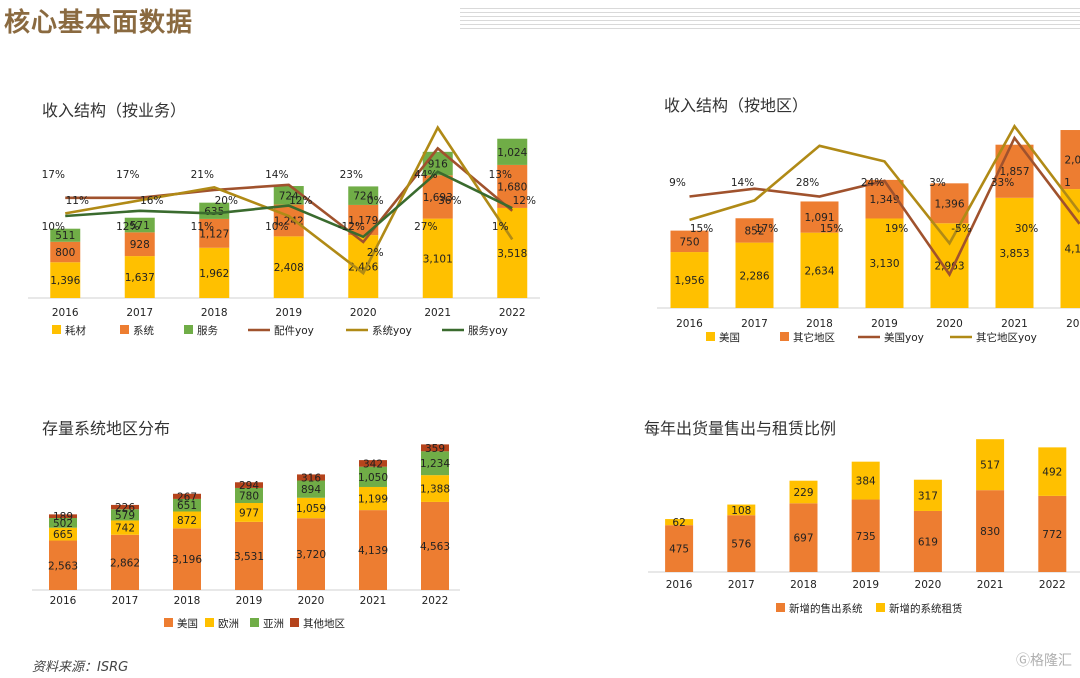  What do you see at coordinates (226, 201) in the screenshot?
I see `chart1-yoy-label-2-1: 20%` at bounding box center [226, 201].